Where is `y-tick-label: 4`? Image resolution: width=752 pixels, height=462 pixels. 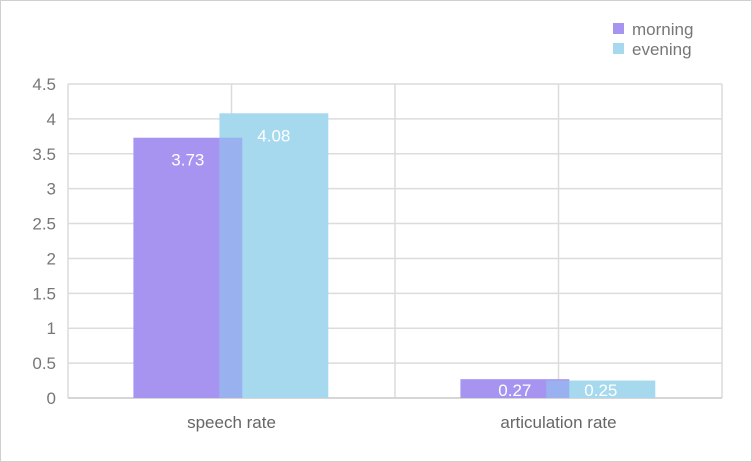
y-tick-label: 4 is located at coordinates (51, 119).